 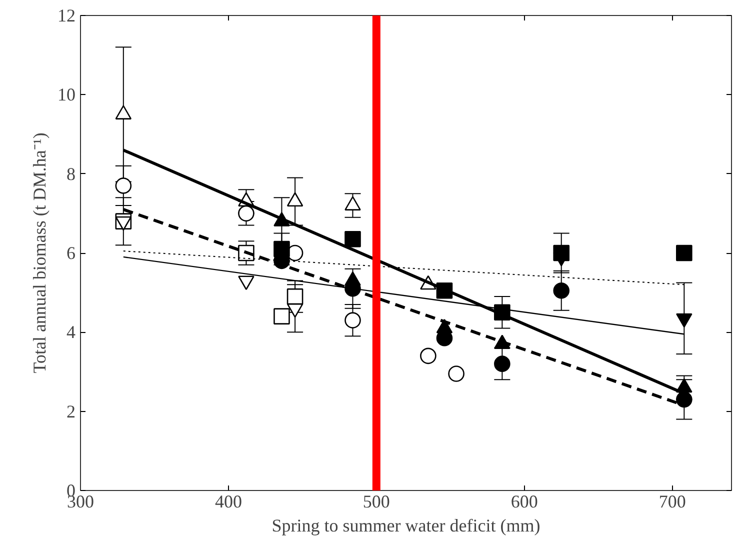 I want to click on y-tick-label: 8, so click(x=71, y=174).